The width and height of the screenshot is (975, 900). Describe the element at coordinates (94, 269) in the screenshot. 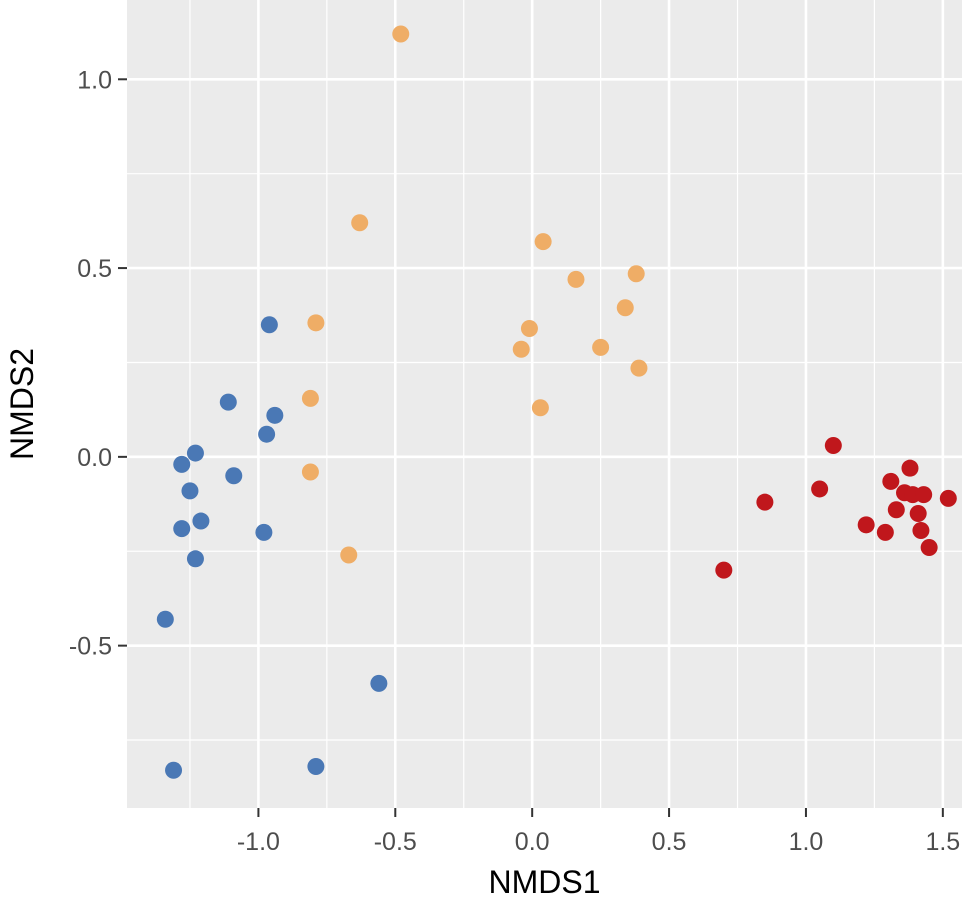

I see `y-tick-label: 0.5` at that location.